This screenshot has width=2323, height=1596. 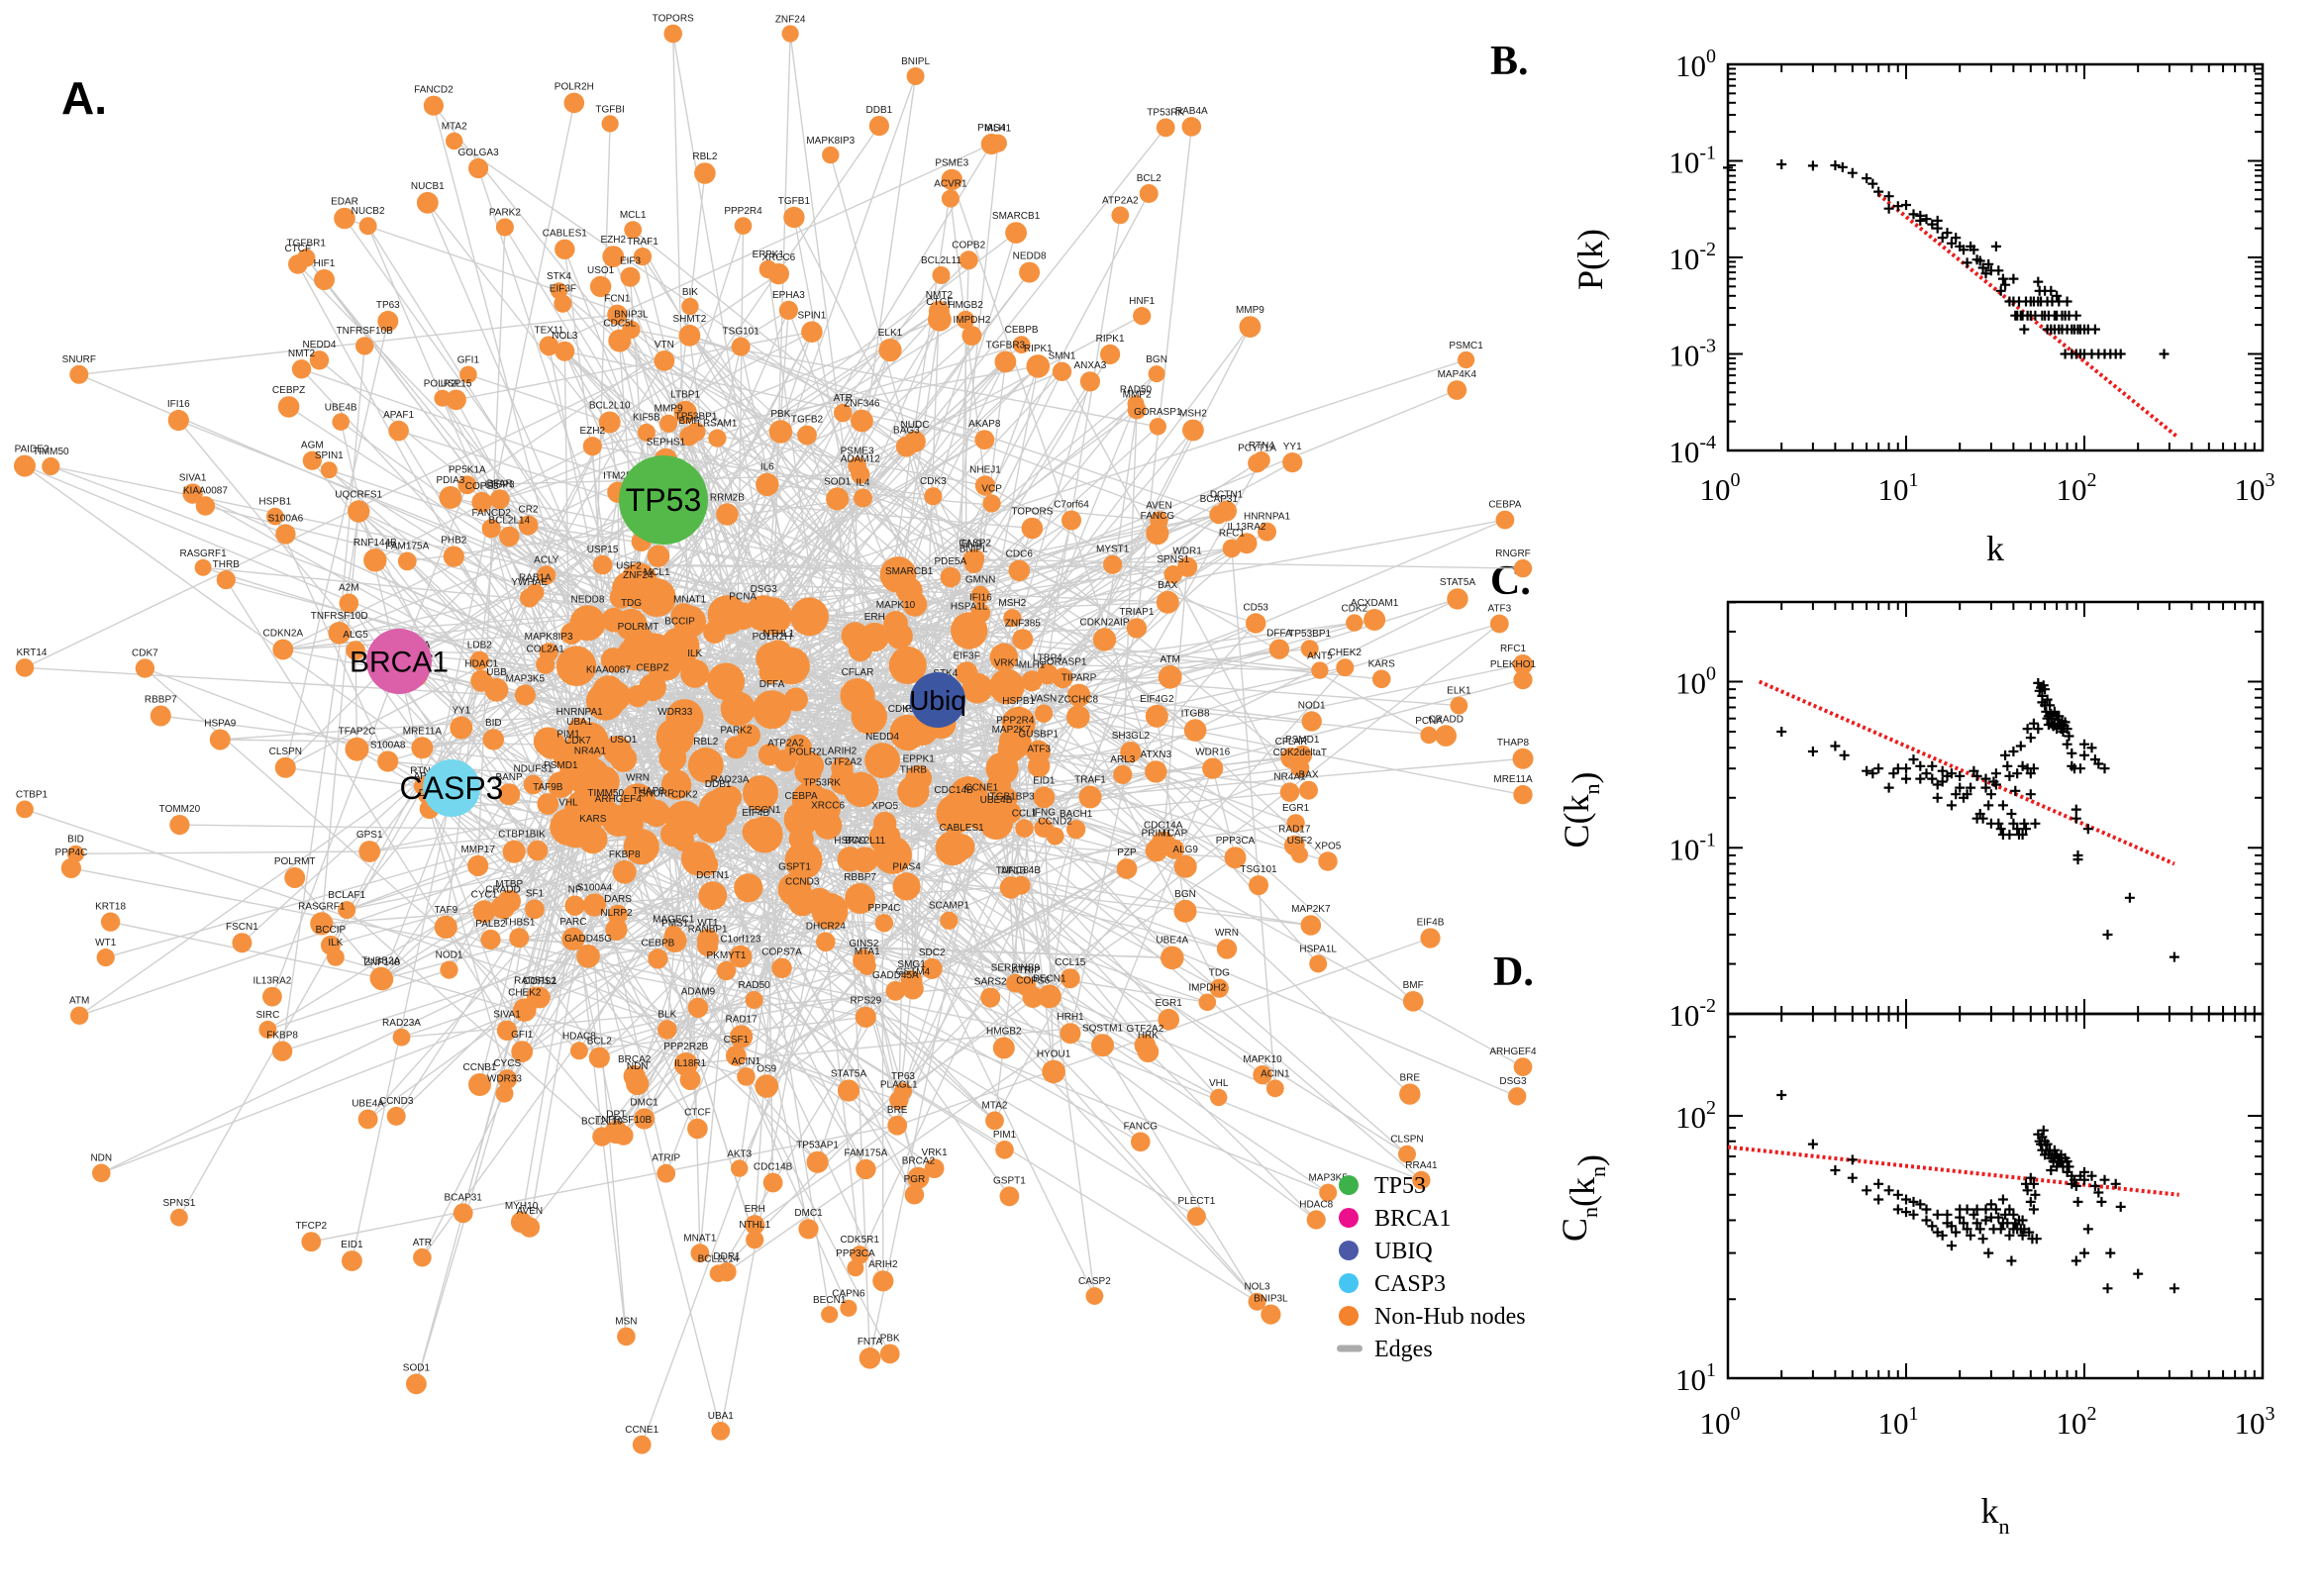 What do you see at coordinates (755, 813) in the screenshot?
I see `network-node-label: EIF4B` at bounding box center [755, 813].